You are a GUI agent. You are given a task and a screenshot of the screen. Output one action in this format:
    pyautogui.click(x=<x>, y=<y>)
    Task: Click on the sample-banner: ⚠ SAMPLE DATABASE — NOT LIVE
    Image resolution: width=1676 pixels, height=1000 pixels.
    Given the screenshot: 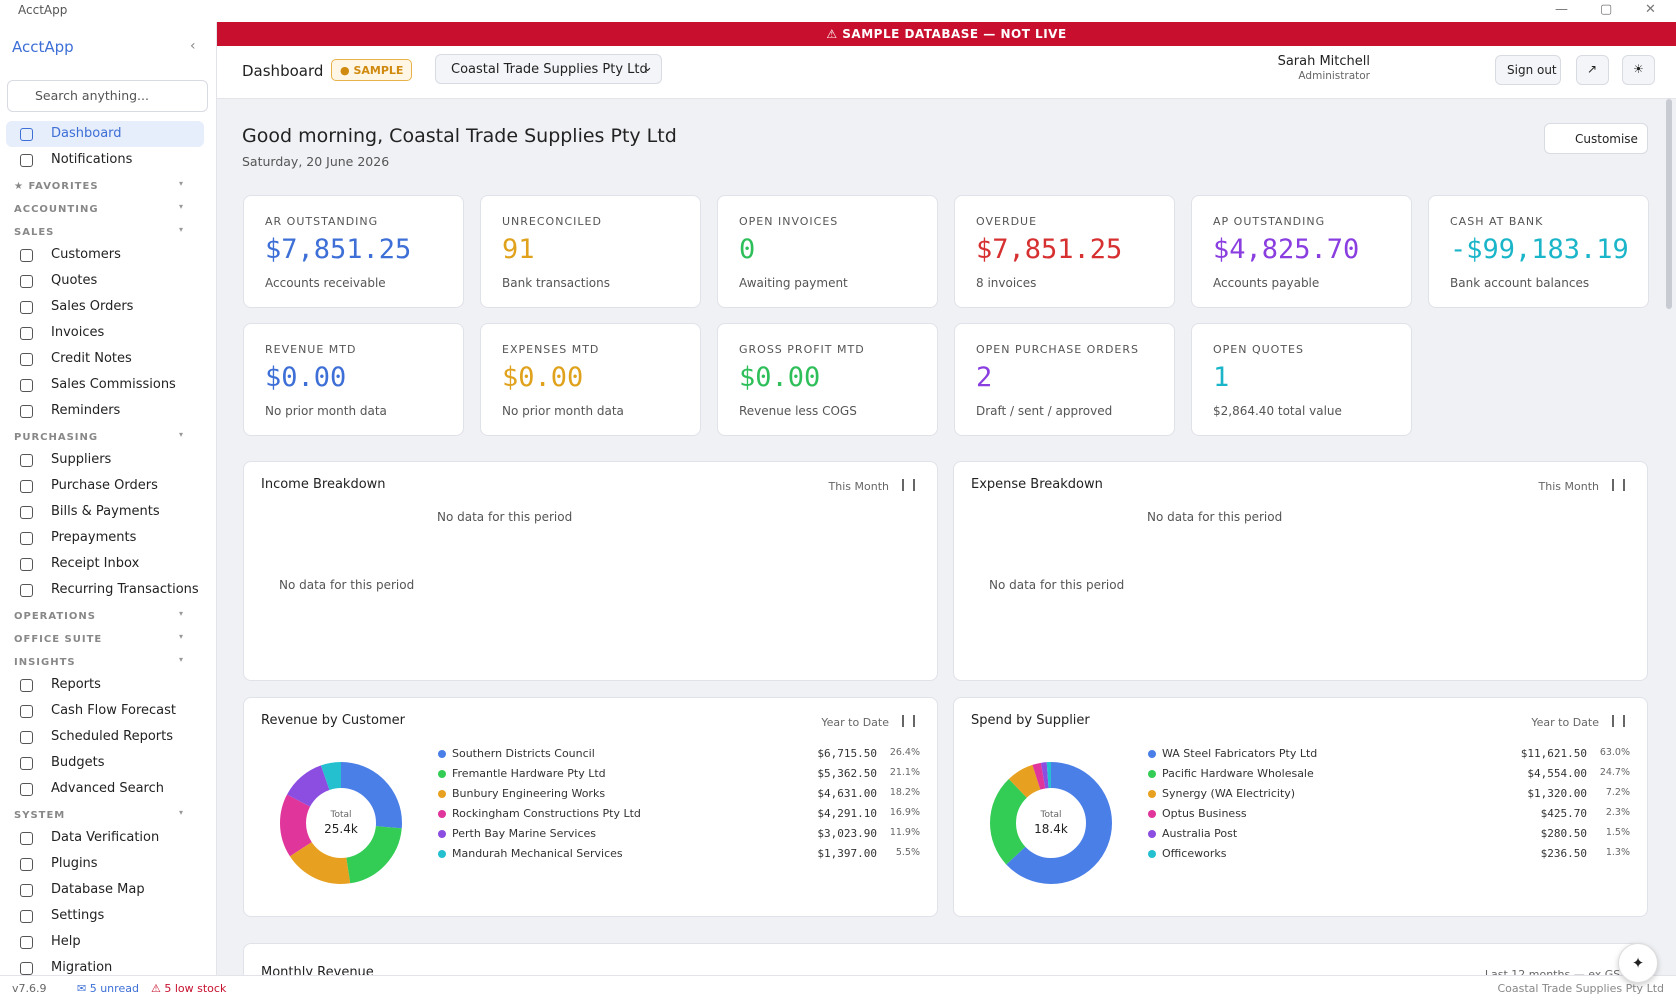 What is the action you would take?
    pyautogui.click(x=946, y=34)
    